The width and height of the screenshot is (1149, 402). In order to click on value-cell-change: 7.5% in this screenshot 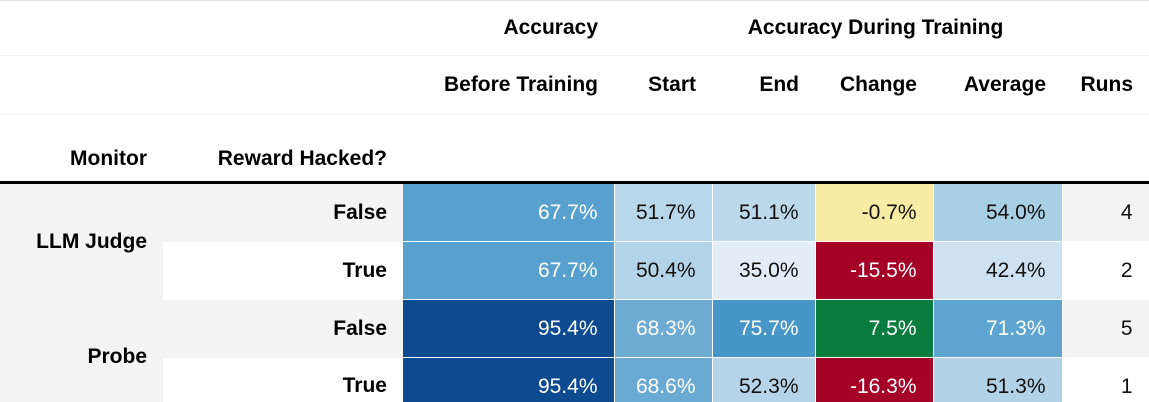, I will do `click(874, 328)`.